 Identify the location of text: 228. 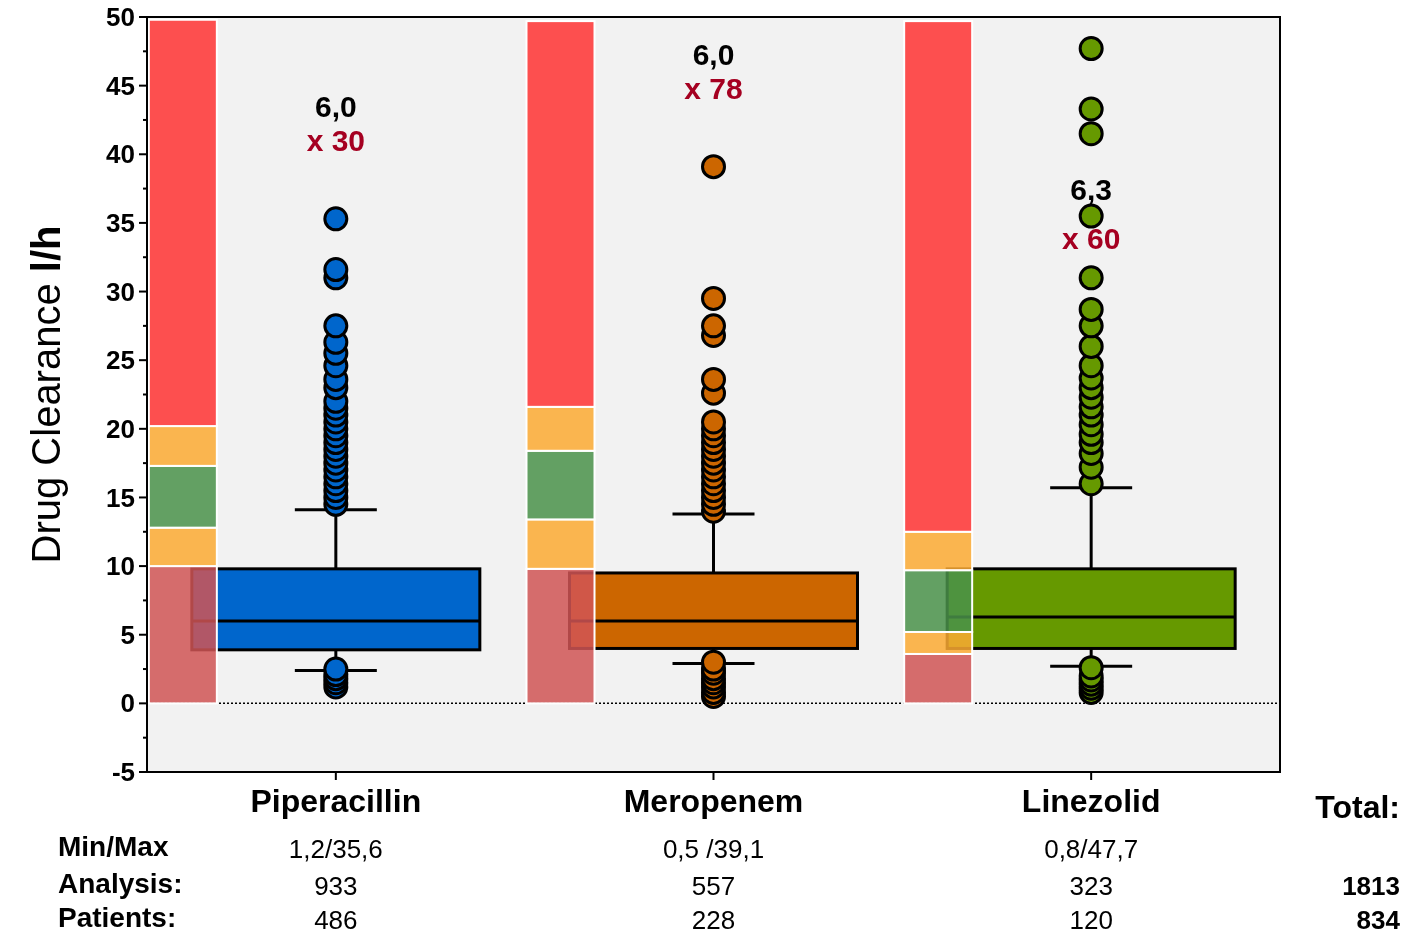
(713, 920).